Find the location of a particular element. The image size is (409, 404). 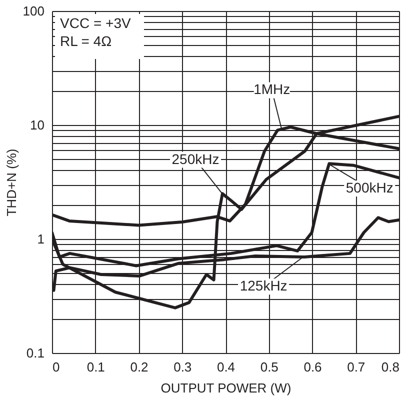

annotation: RL = 4Ω is located at coordinates (86, 41).